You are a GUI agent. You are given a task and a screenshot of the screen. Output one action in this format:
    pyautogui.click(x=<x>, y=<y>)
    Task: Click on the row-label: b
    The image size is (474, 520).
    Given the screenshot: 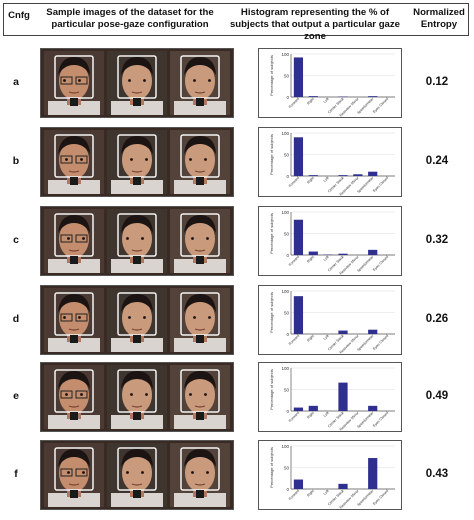 What is the action you would take?
    pyautogui.click(x=16, y=161)
    